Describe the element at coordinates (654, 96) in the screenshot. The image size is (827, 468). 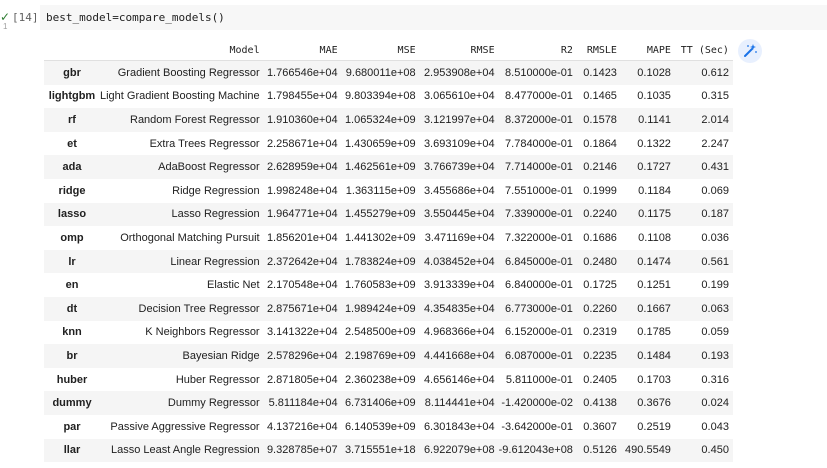
I see `table-cell: 0.1035` at that location.